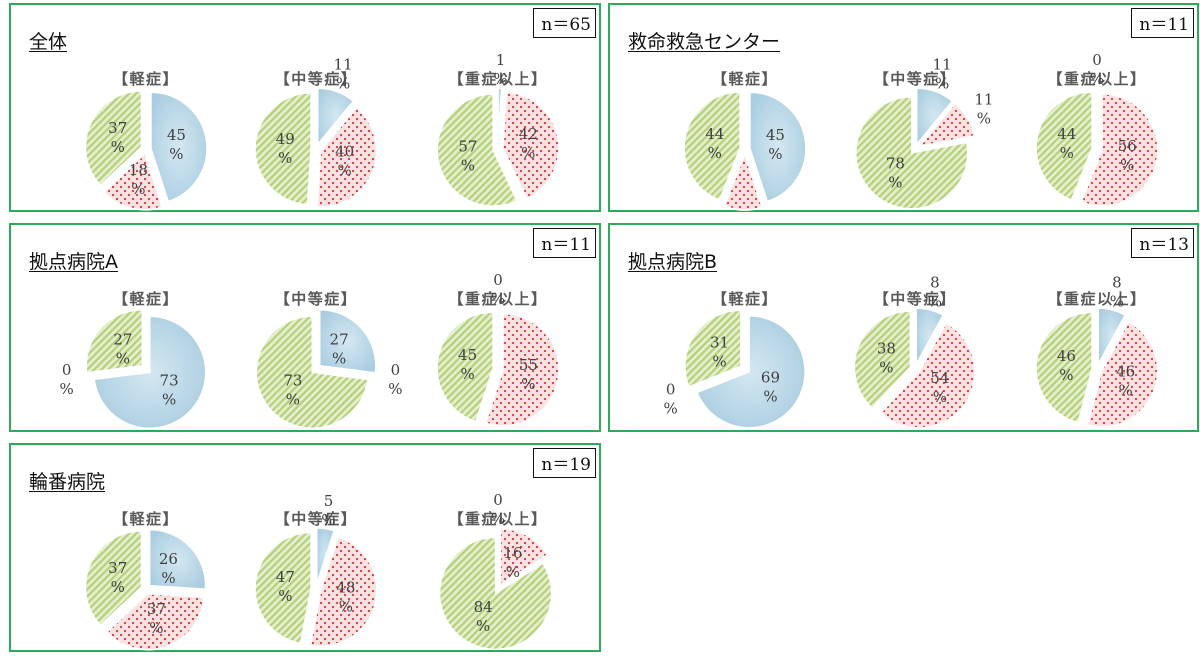  I want to click on n-badge: n＝65, so click(564, 23).